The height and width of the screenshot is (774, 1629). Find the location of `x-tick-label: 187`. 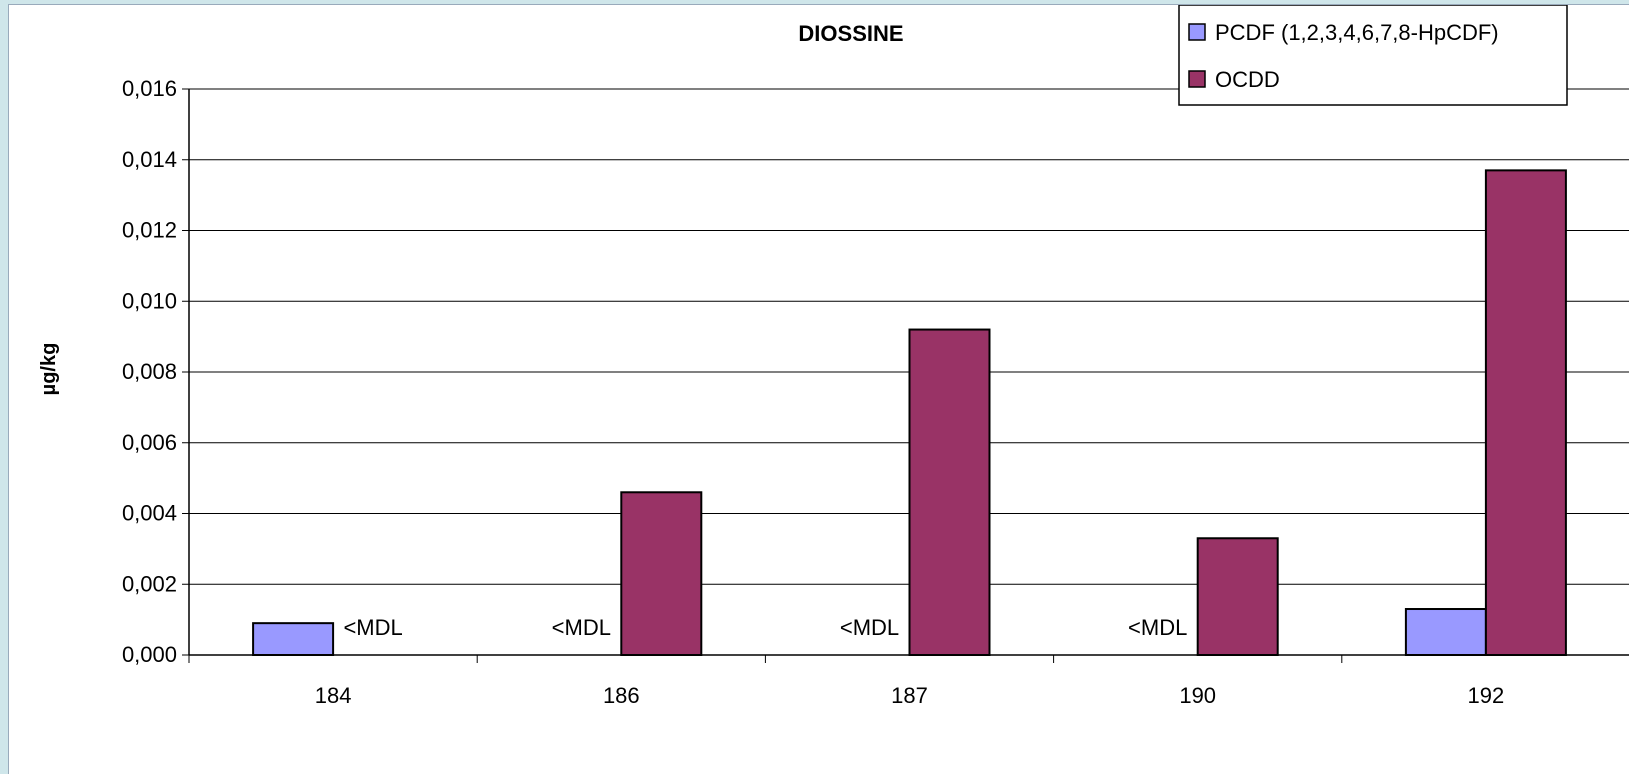

x-tick-label: 187 is located at coordinates (909, 695).